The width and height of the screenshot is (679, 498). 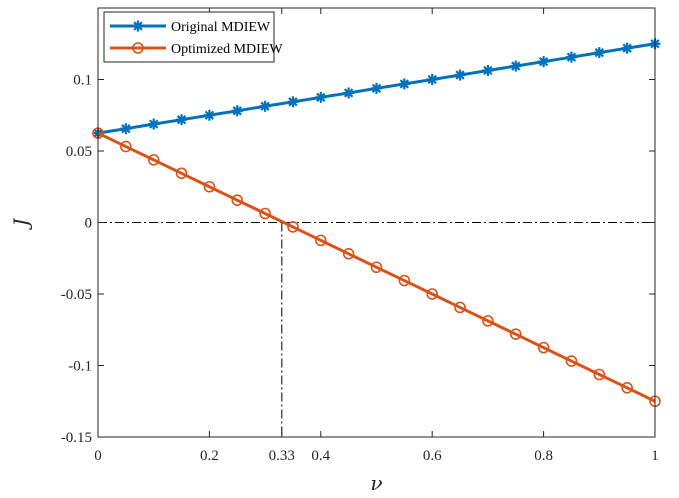 I want to click on y-tick-label: 0, so click(x=89, y=224).